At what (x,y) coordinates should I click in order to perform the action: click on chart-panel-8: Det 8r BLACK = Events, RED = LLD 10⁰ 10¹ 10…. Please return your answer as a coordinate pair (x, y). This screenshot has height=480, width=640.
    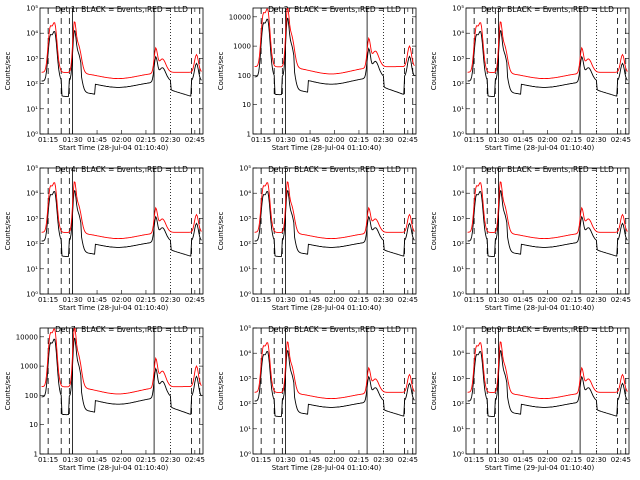
    Looking at the image, I should click on (319, 400).